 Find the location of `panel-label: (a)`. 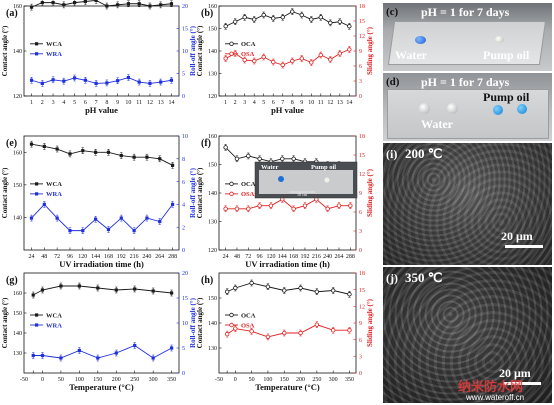

panel-label: (a) is located at coordinates (12, 13).